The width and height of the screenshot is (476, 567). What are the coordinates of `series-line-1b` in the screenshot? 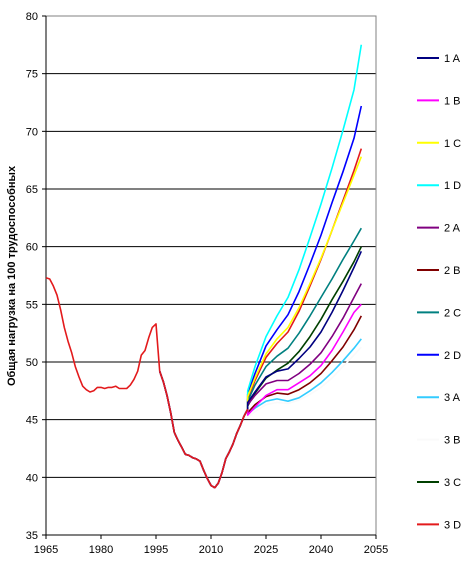 It's located at (260, 396).